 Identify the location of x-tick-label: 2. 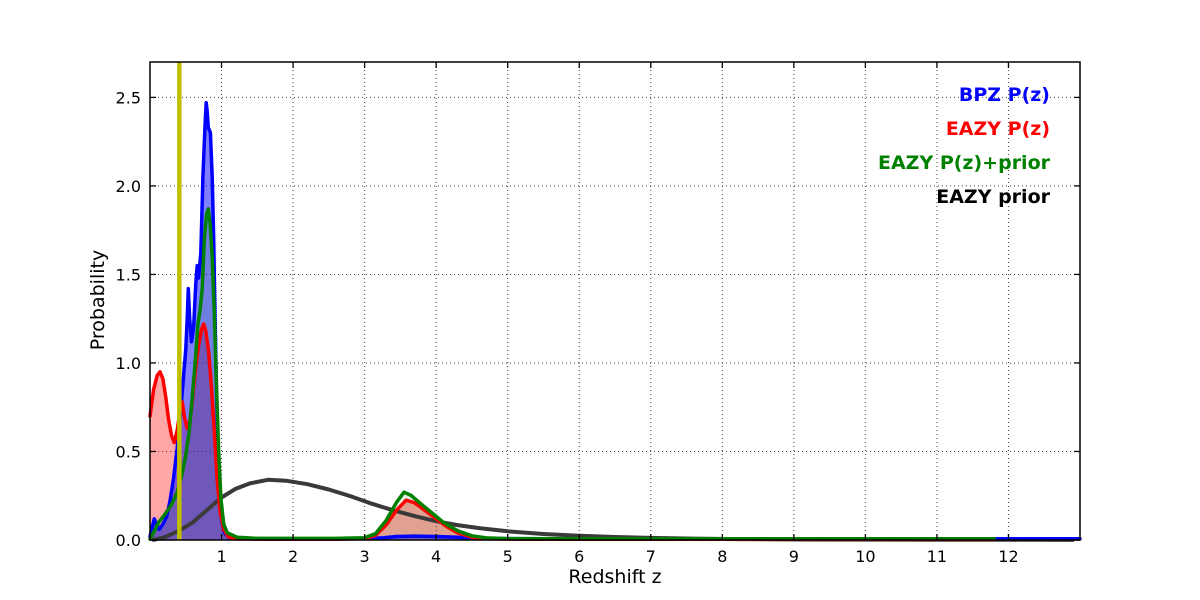
(293, 556).